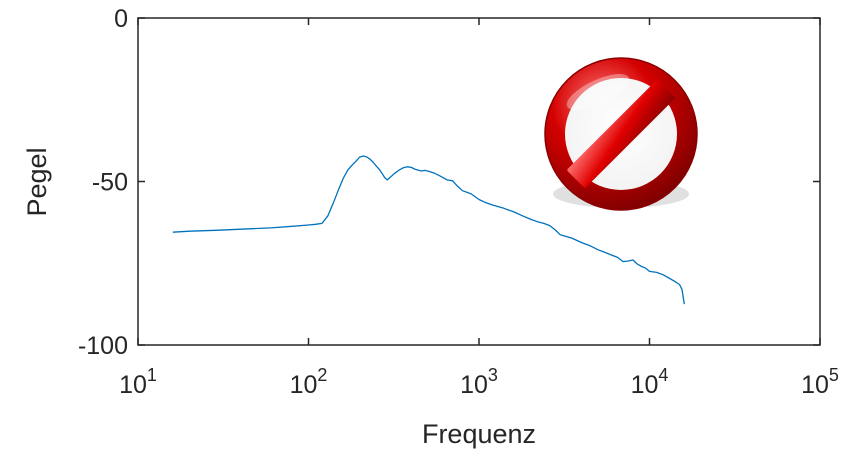 This screenshot has height=451, width=856. I want to click on x-axis-title: Frequenz, so click(479, 434).